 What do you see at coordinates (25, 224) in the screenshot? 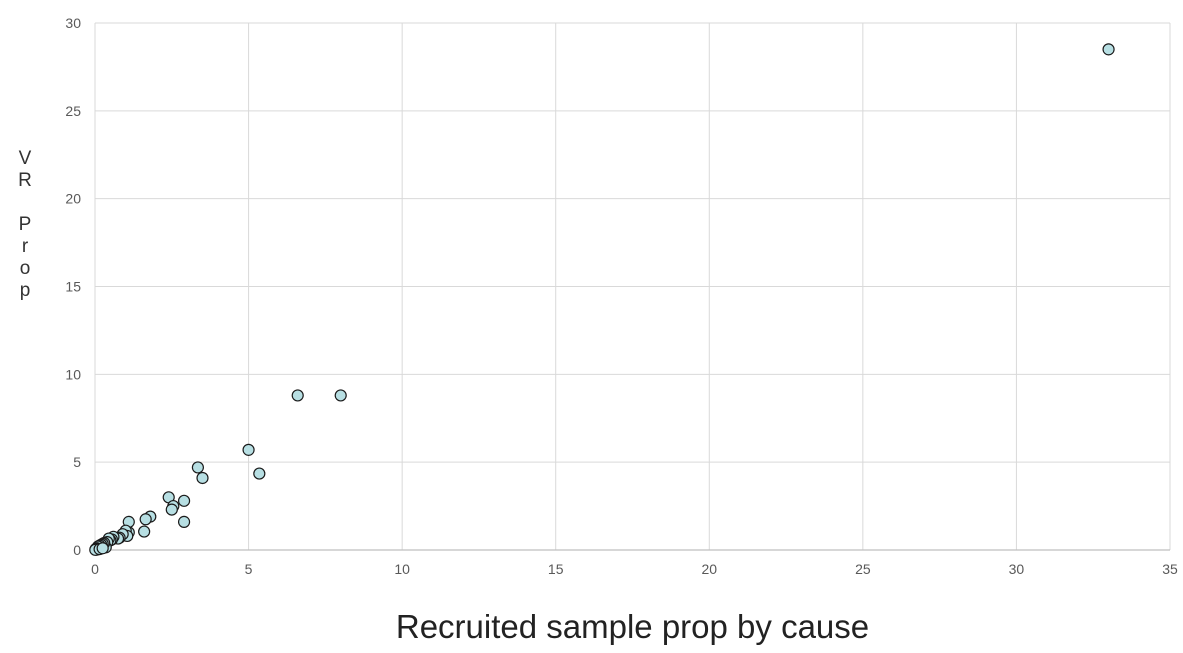
I see `y-axis-label-char: P` at bounding box center [25, 224].